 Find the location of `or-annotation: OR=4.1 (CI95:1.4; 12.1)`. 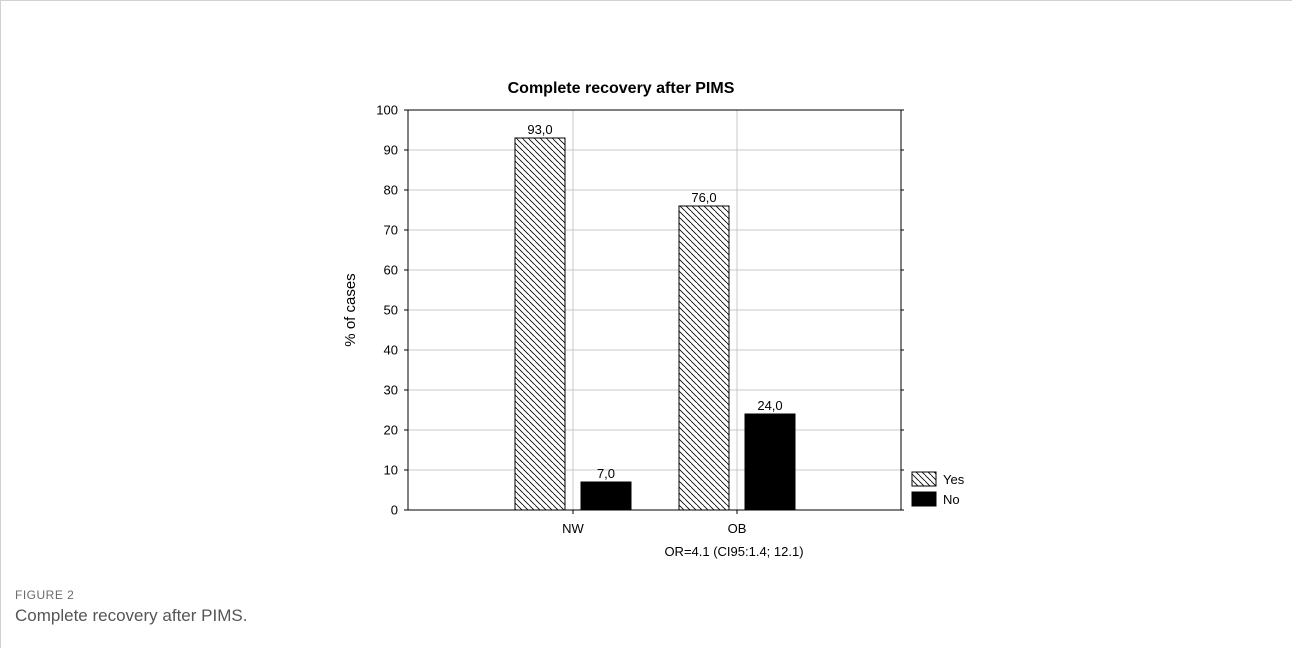

or-annotation: OR=4.1 (CI95:1.4; 12.1) is located at coordinates (733, 551).